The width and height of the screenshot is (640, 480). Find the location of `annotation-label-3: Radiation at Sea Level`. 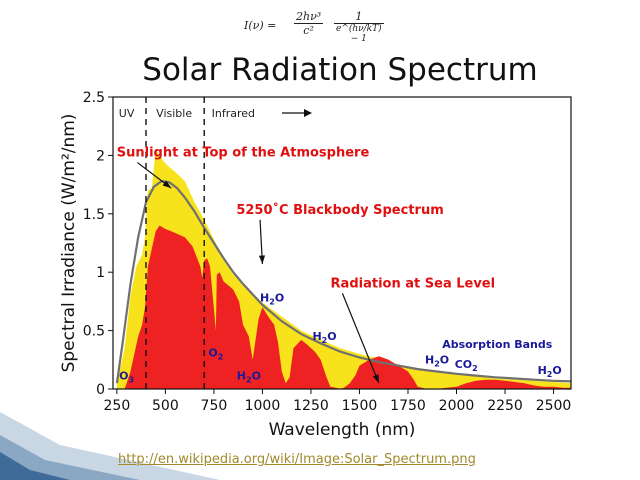

annotation-label-3: Radiation at Sea Level is located at coordinates (413, 283).